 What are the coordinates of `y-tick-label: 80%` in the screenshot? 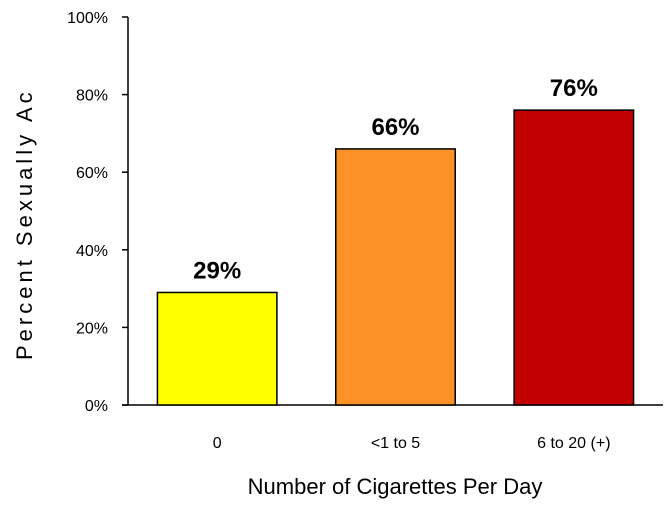 It's located at (92, 96).